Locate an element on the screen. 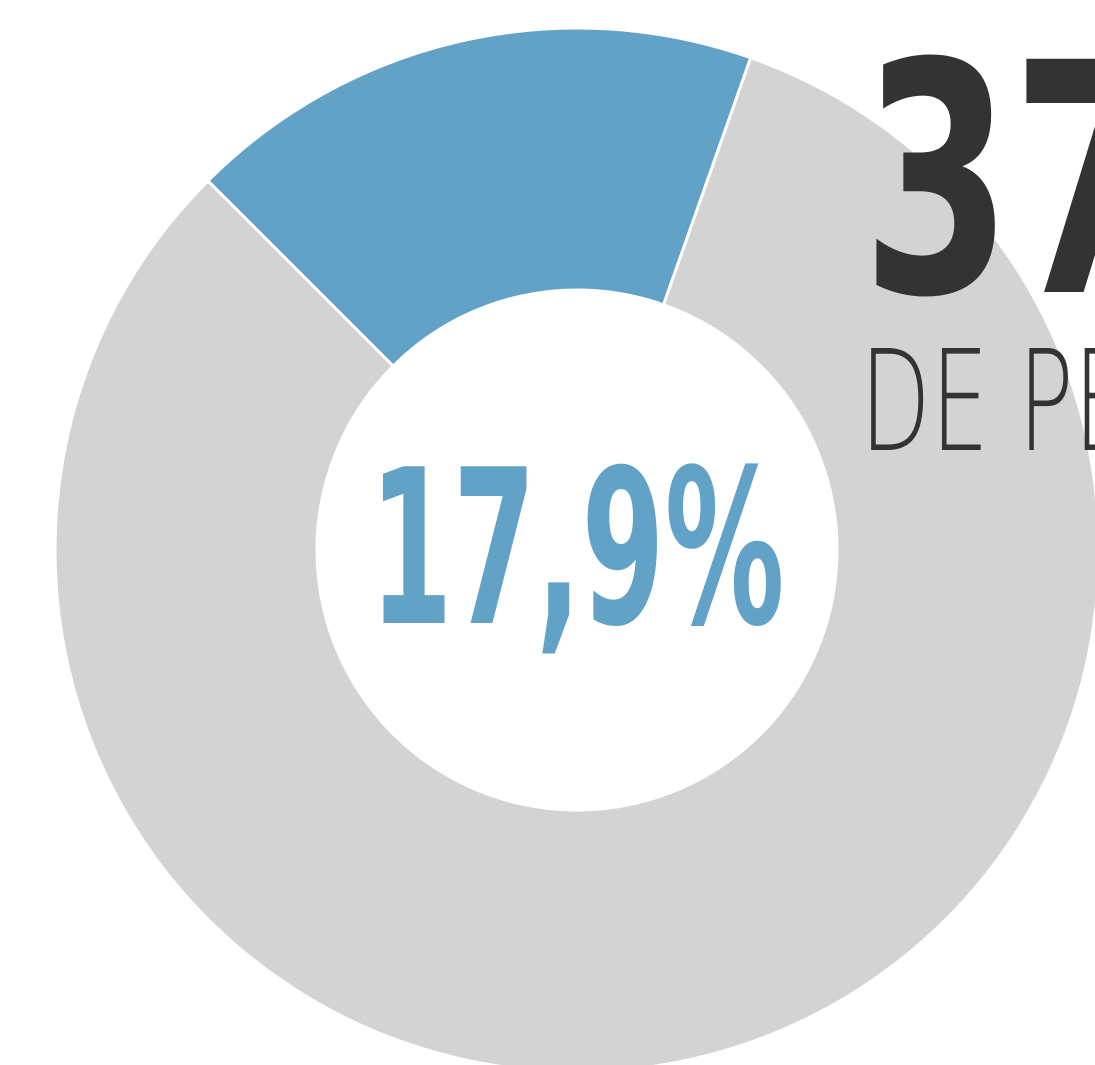 Image resolution: width=1095 pixels, height=1065 pixels. annotation-text: DE PES is located at coordinates (977, 402).